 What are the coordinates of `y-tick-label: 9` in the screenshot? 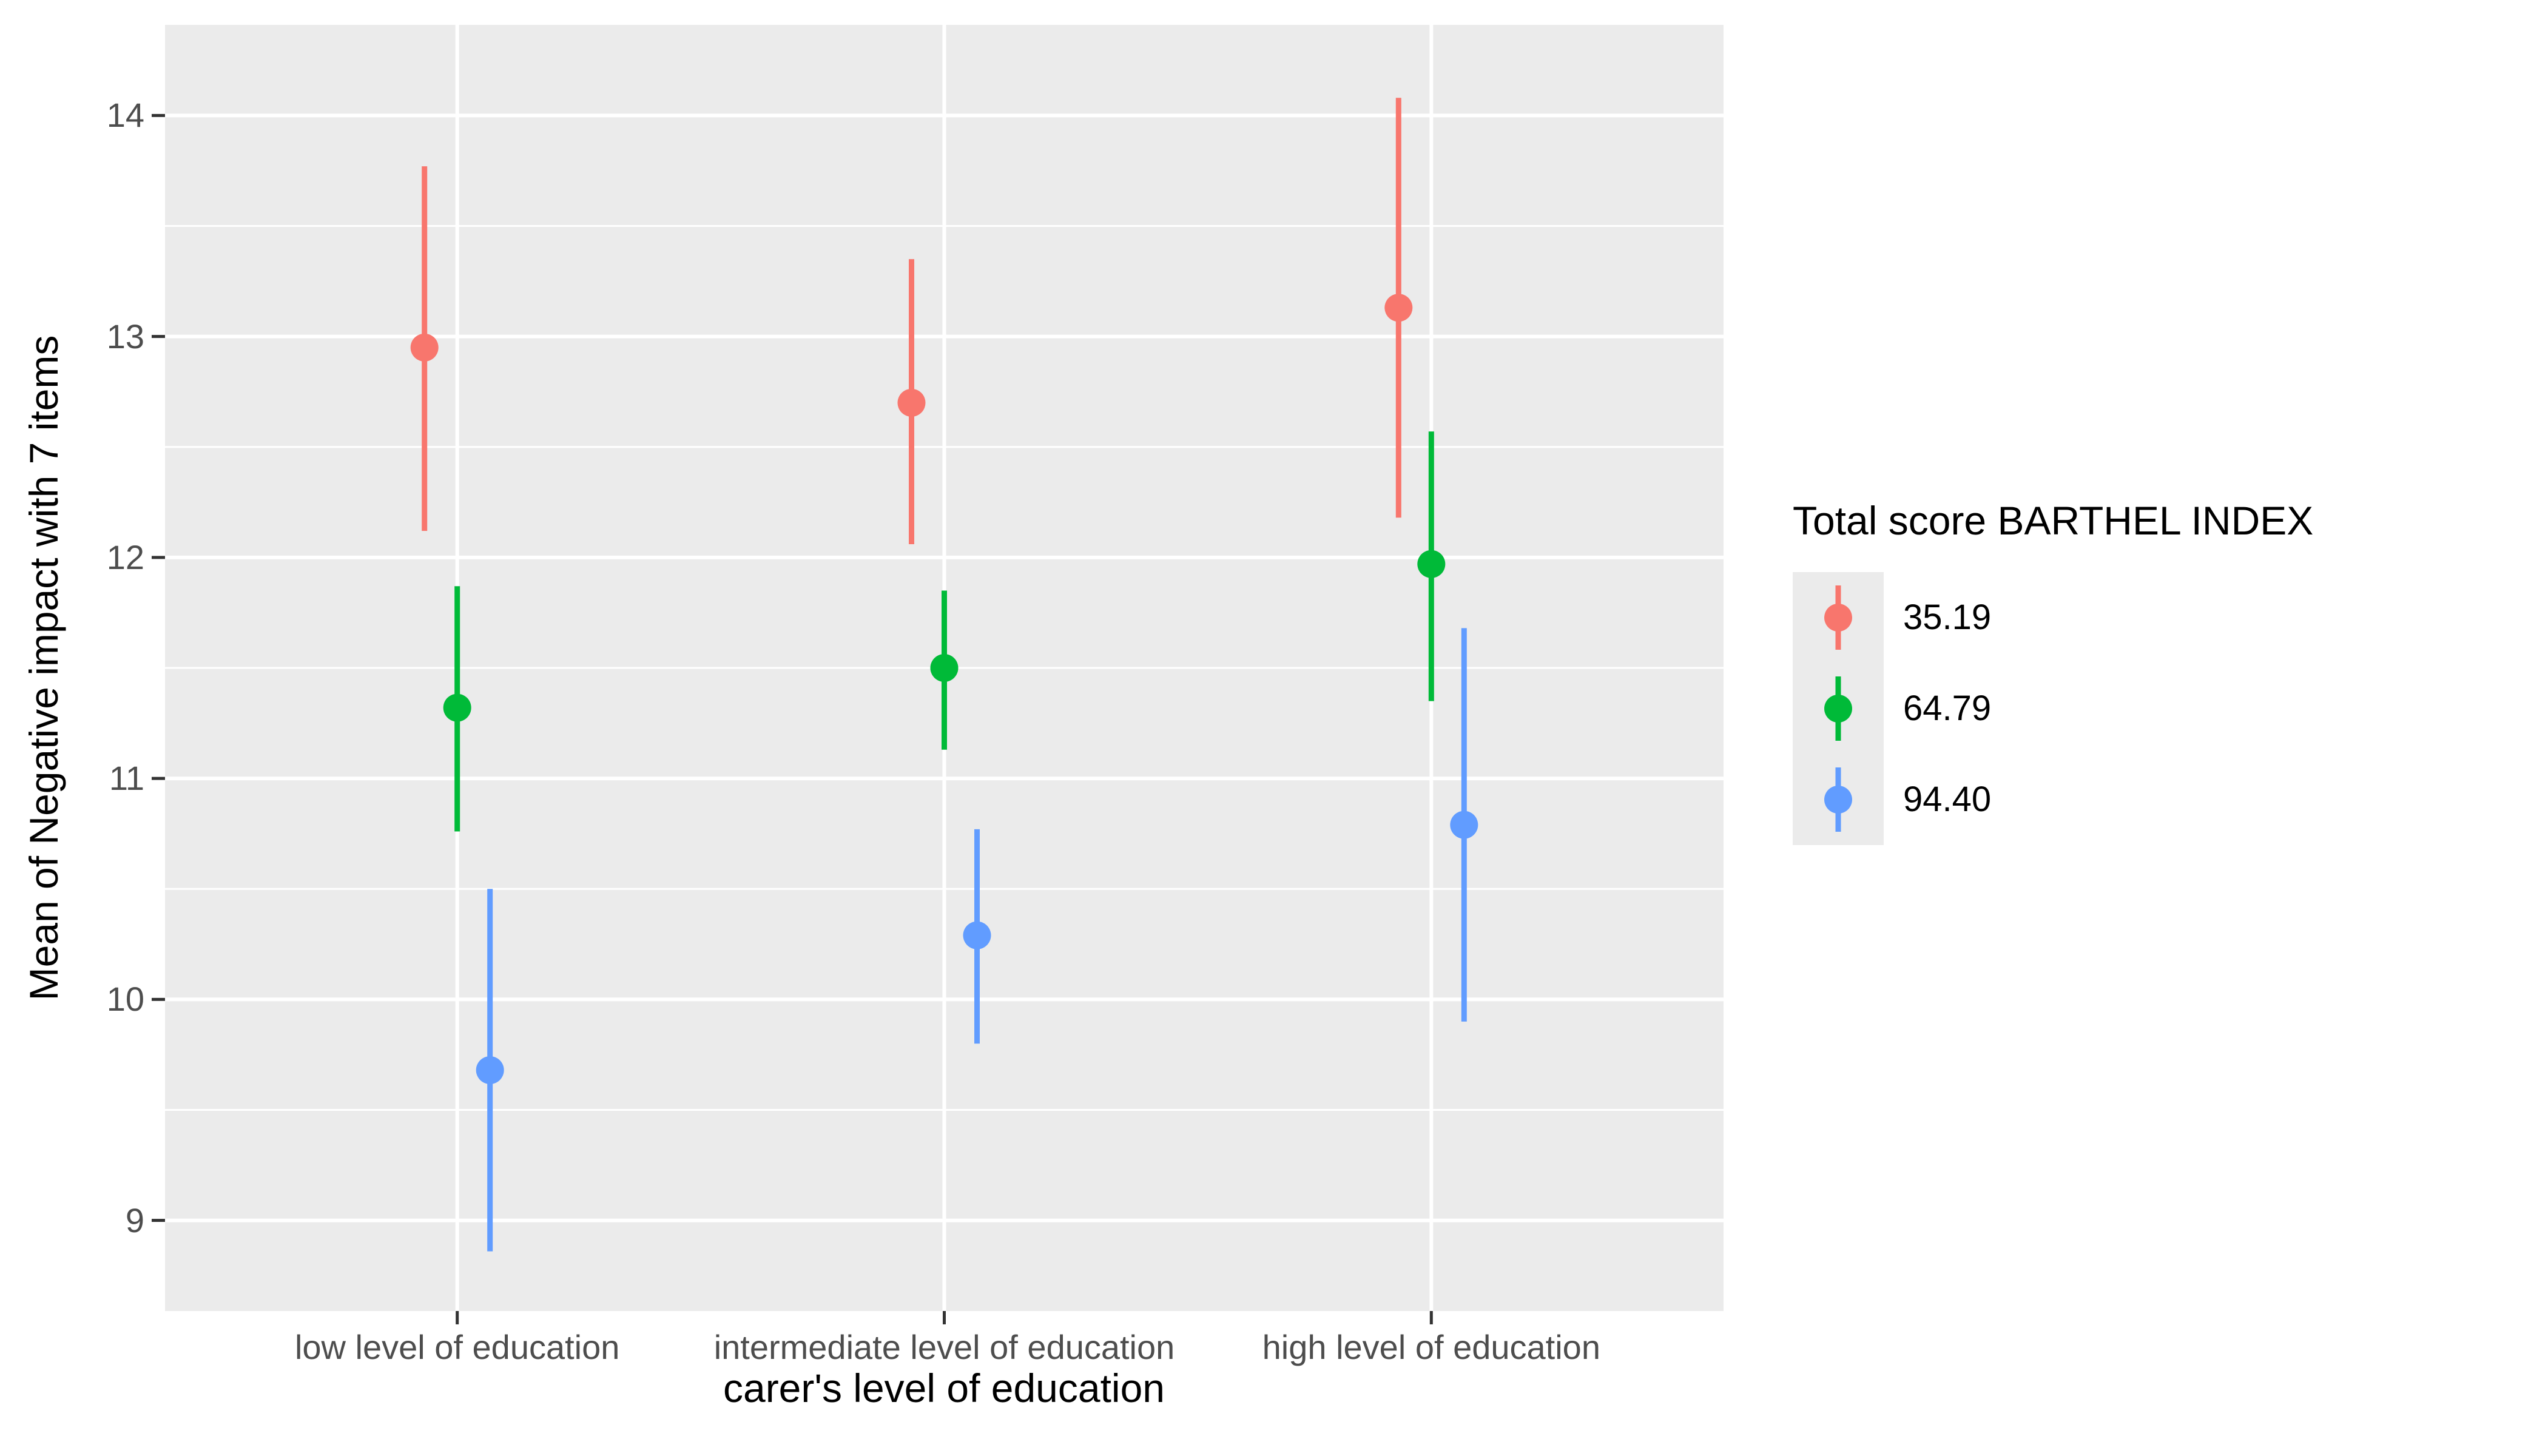 It's located at (134, 1220).